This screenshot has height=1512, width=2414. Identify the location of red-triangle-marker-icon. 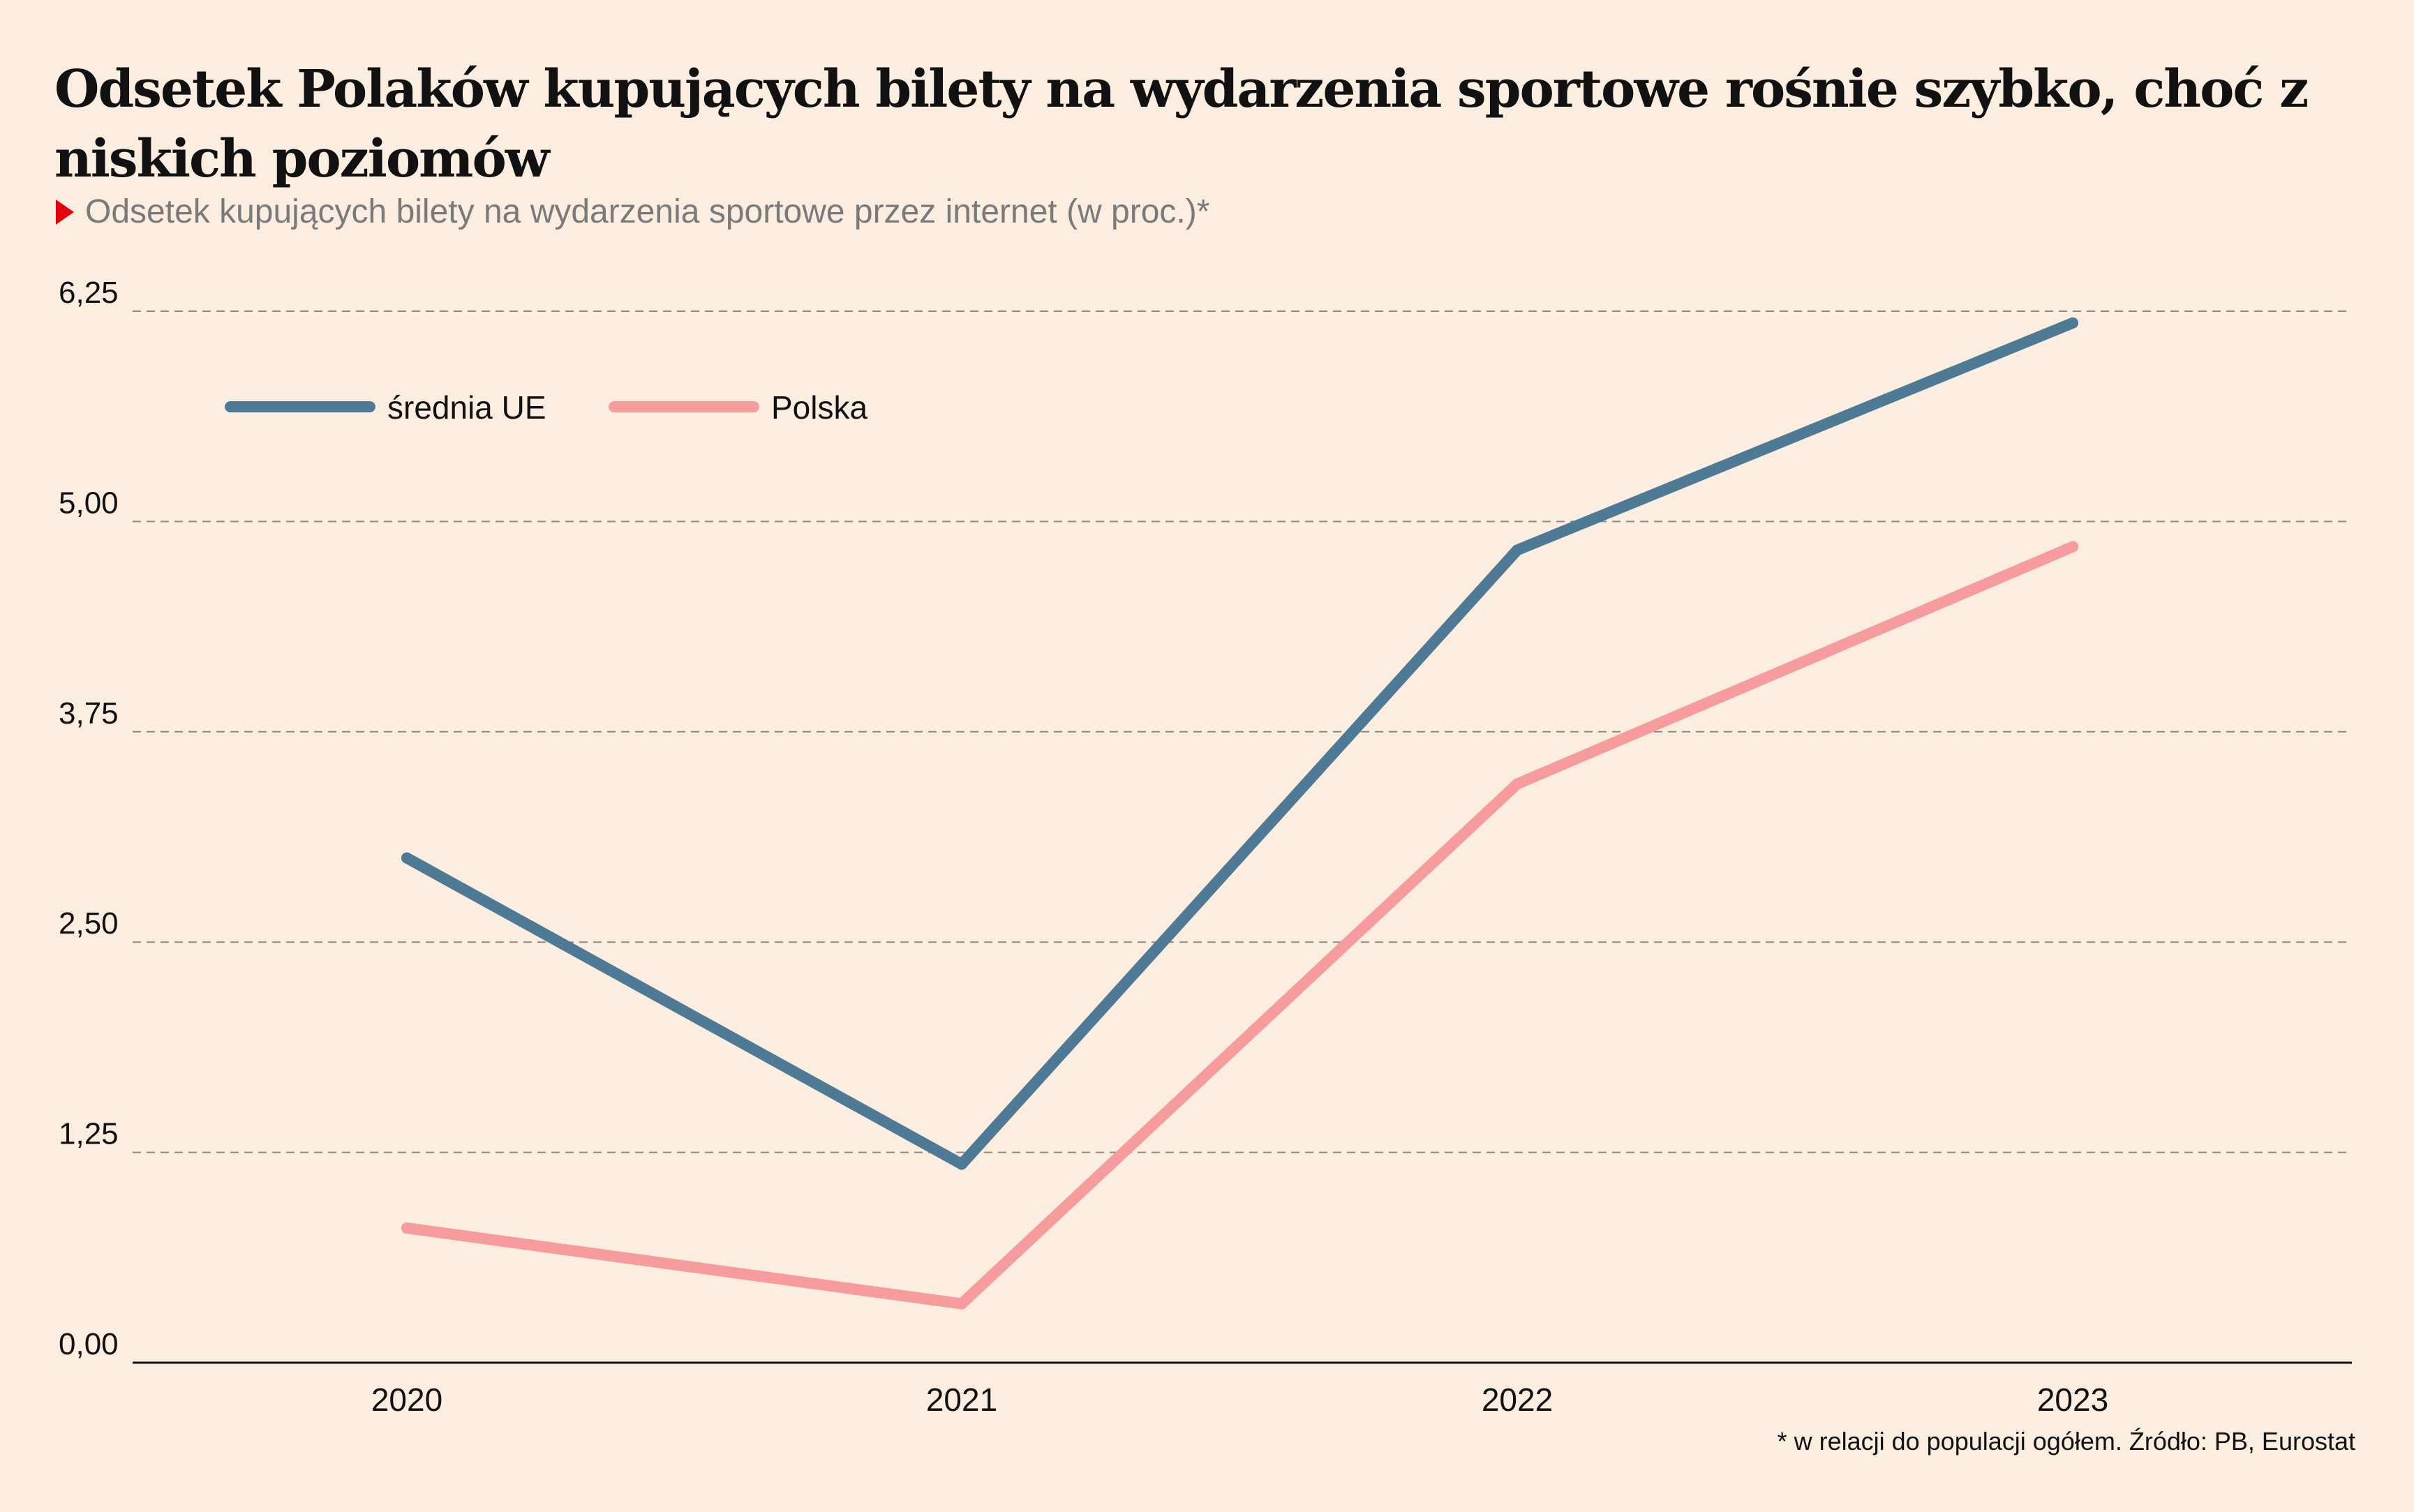
(65, 212).